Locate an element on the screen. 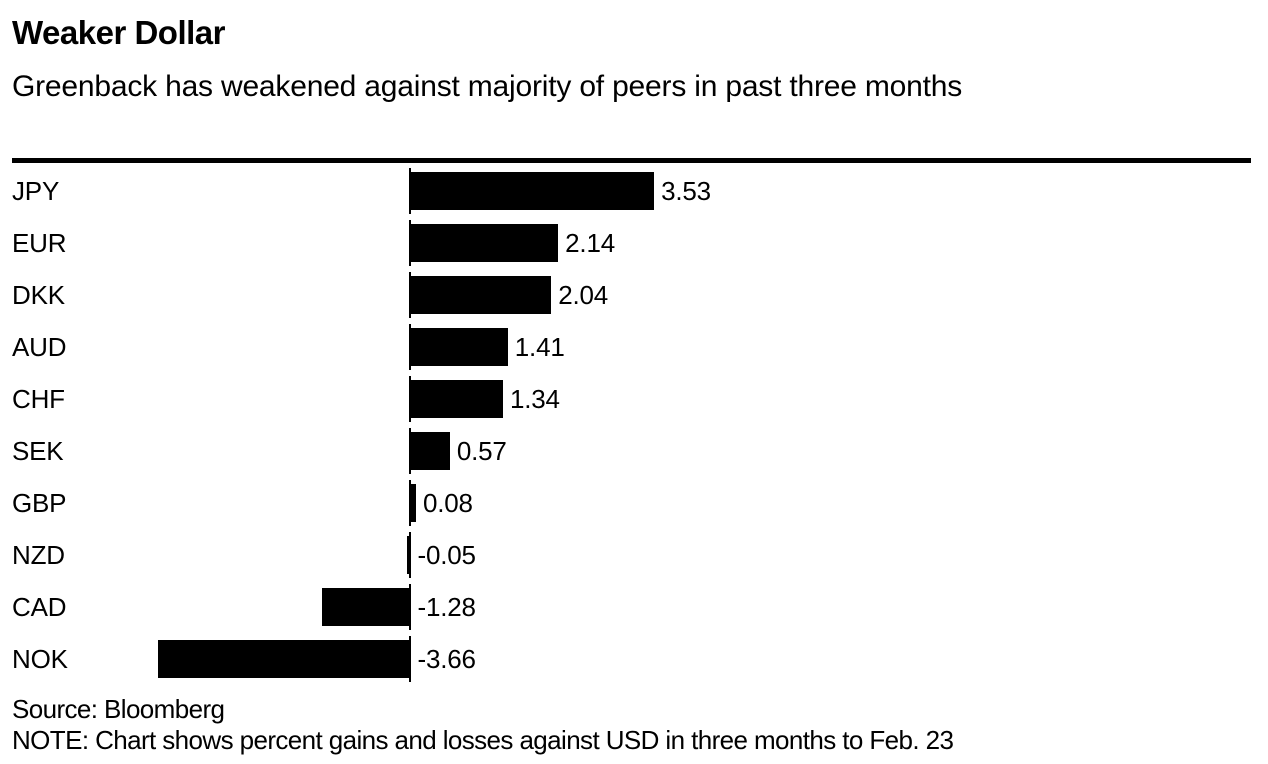 This screenshot has height=764, width=1268. bar-row: CAD -1.28 is located at coordinates (631, 605).